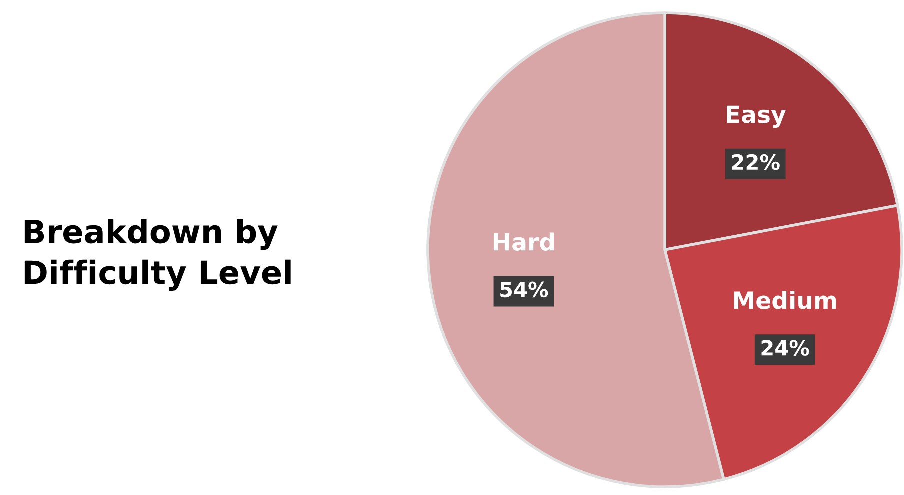 The width and height of the screenshot is (904, 495). What do you see at coordinates (524, 241) in the screenshot?
I see `slice-label: Hard` at bounding box center [524, 241].